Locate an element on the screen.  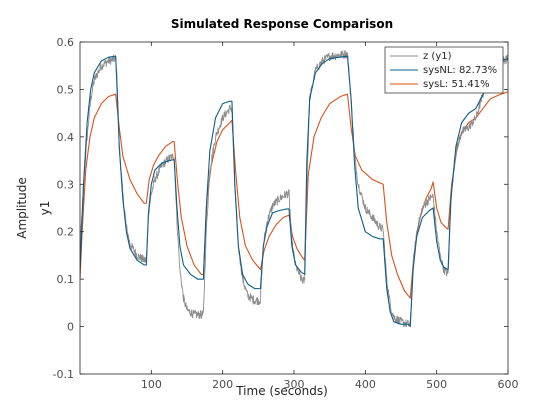
chart-title: Simulated Response Comparison is located at coordinates (282, 24).